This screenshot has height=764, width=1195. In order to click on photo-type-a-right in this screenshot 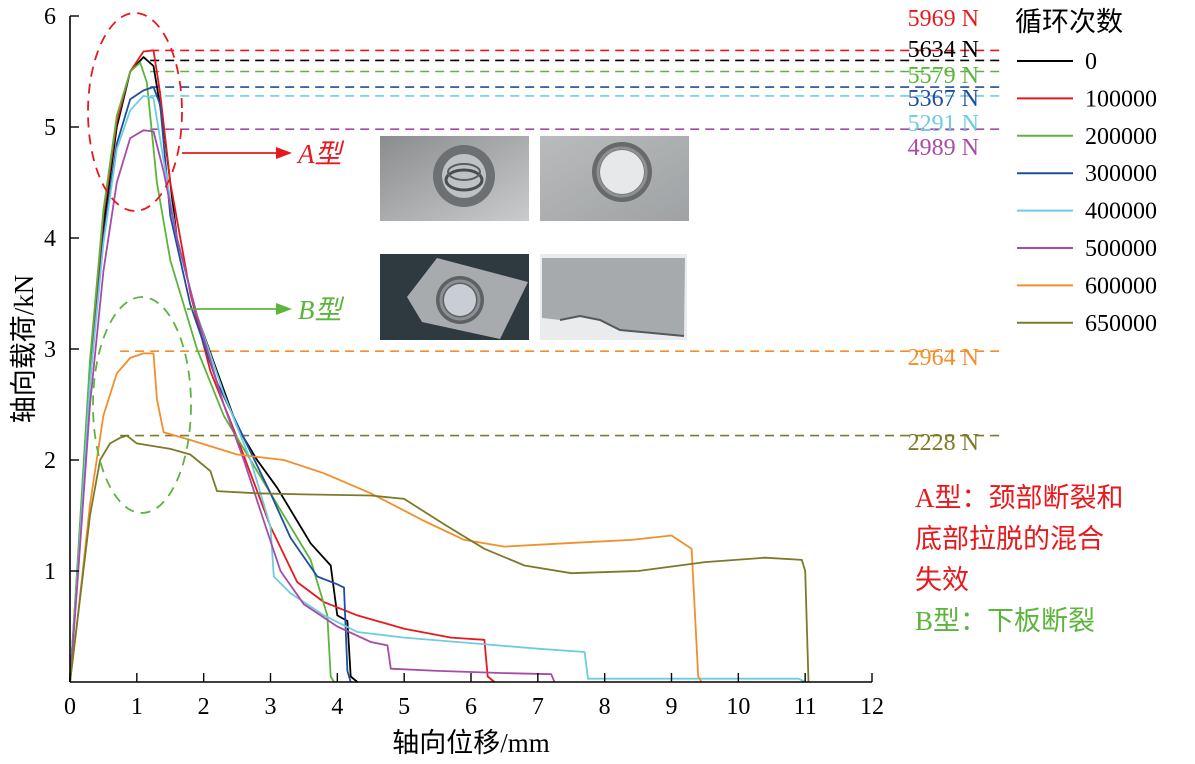, I will do `click(614, 178)`.